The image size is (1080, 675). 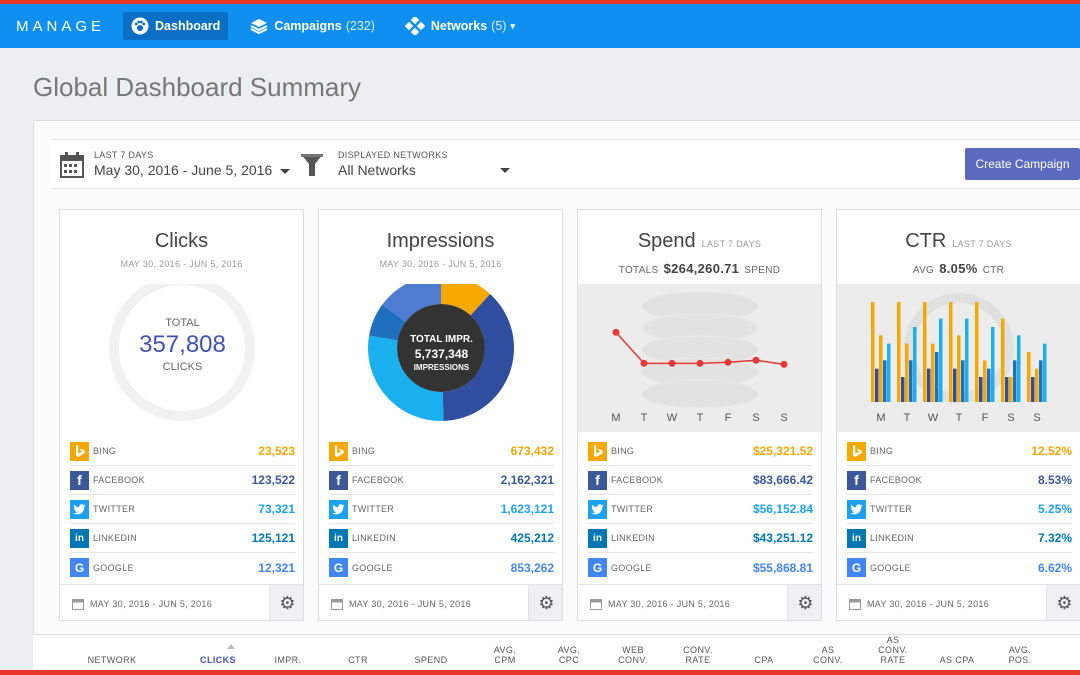 I want to click on table-row: G GOOGLE $55,868.81, so click(x=700, y=567).